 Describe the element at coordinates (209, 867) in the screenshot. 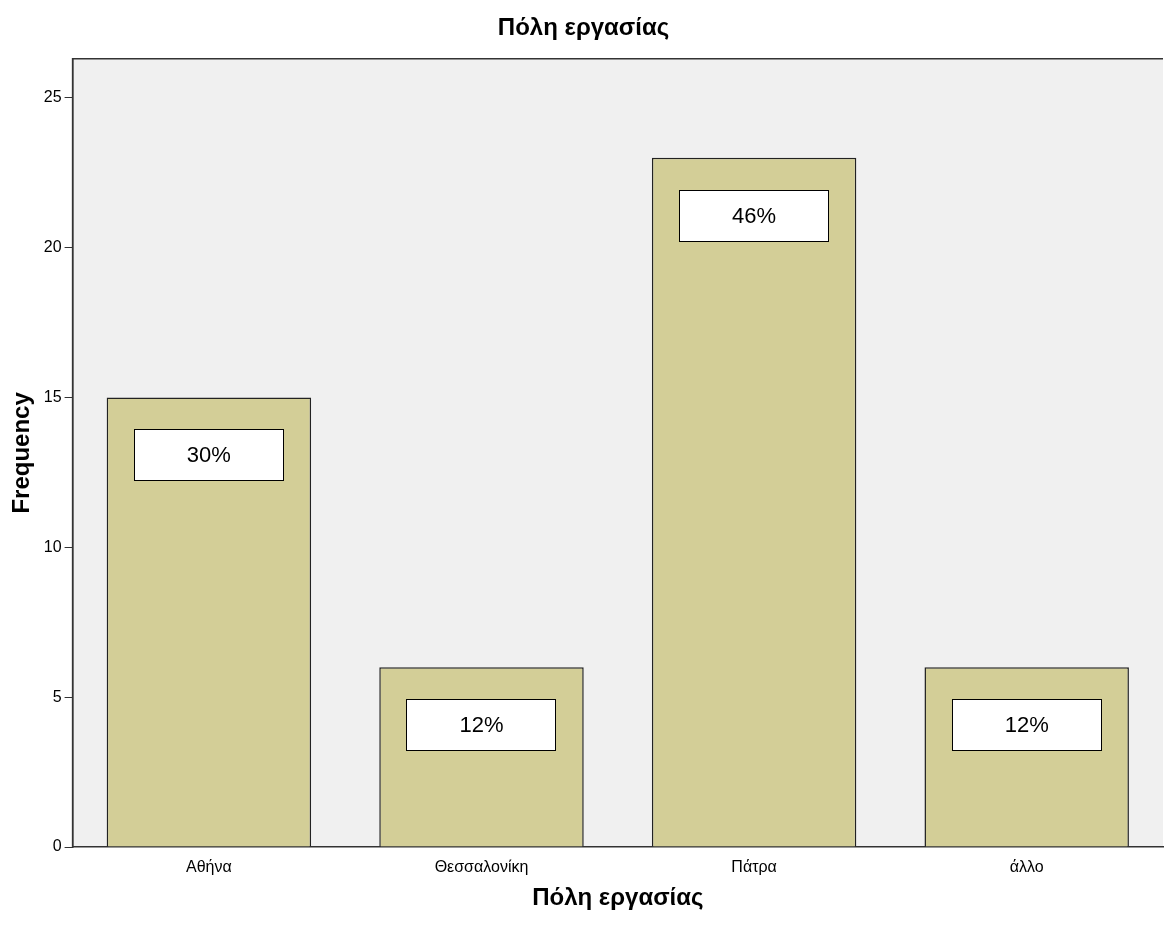

I see `x-tick-label: Αθήνα` at that location.